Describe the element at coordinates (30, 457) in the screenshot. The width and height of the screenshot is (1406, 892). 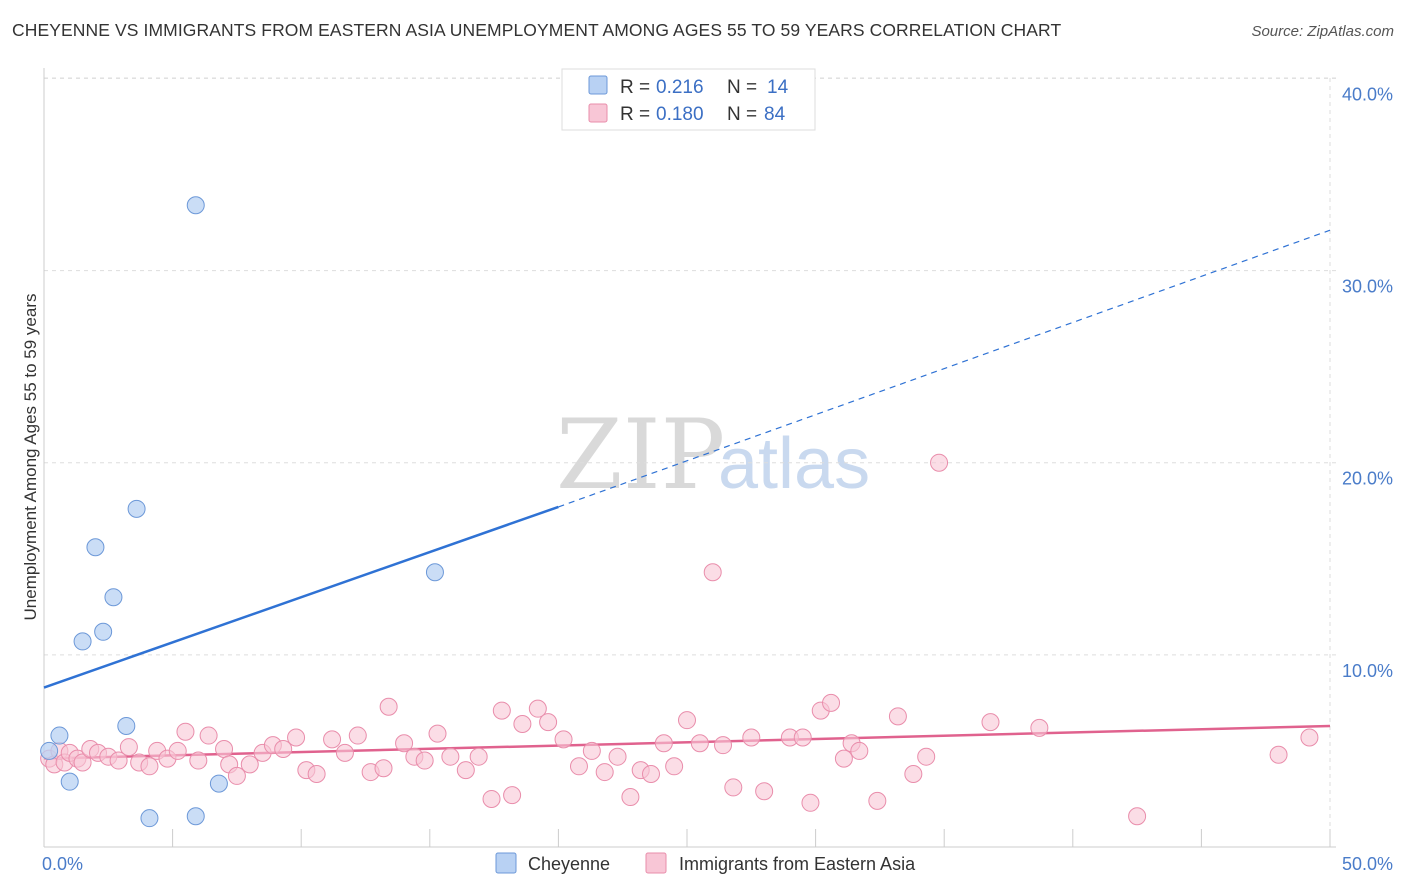
I see `y-axis-label: Unemployment Among Ages 55 to 59 years` at that location.